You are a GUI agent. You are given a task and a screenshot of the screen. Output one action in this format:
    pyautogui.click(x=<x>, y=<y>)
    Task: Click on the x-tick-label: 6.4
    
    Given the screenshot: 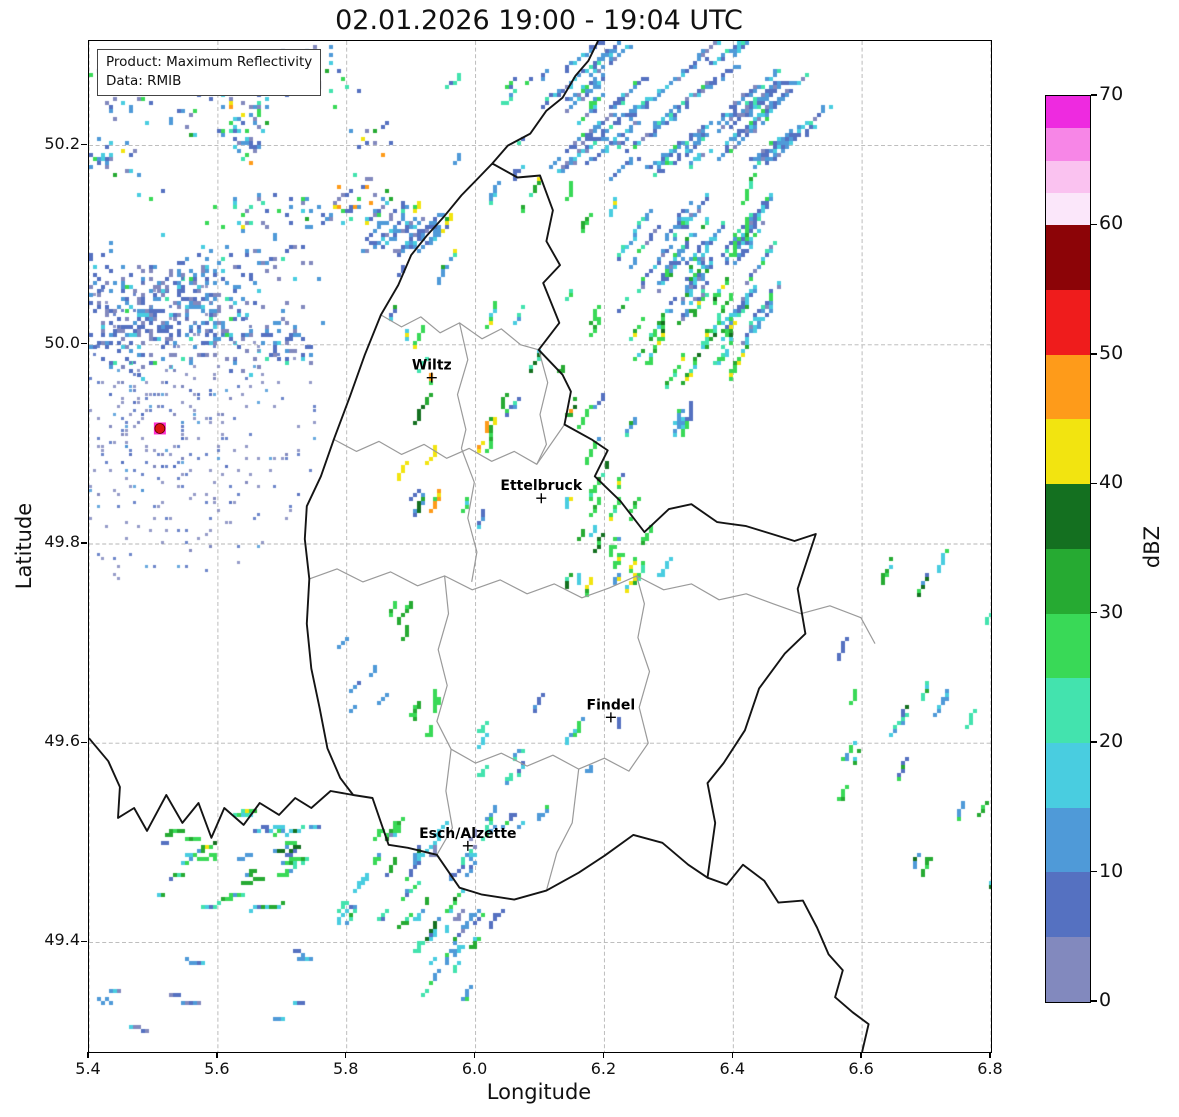 What is the action you would take?
    pyautogui.click(x=732, y=1068)
    